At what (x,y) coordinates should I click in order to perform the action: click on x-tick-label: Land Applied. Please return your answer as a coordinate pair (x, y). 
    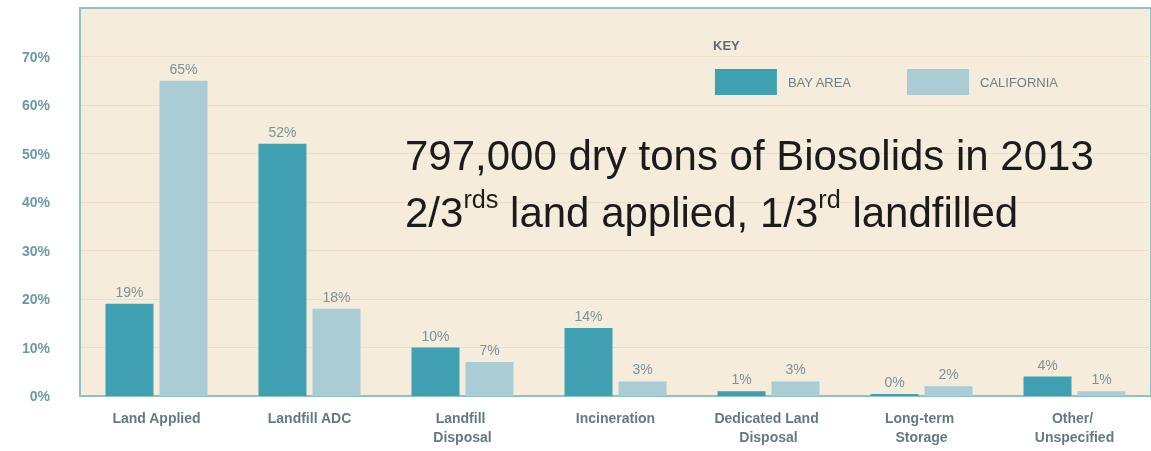
    Looking at the image, I should click on (156, 417).